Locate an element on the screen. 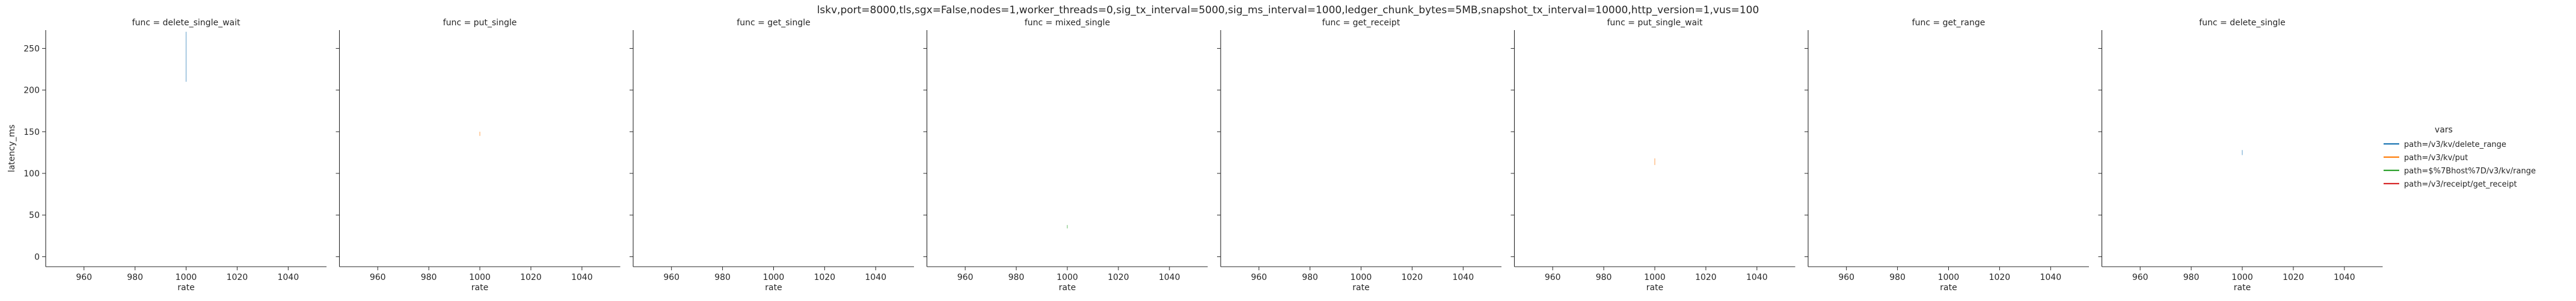  legend-label: path=/v3/receipt/get_receipt is located at coordinates (2460, 184).